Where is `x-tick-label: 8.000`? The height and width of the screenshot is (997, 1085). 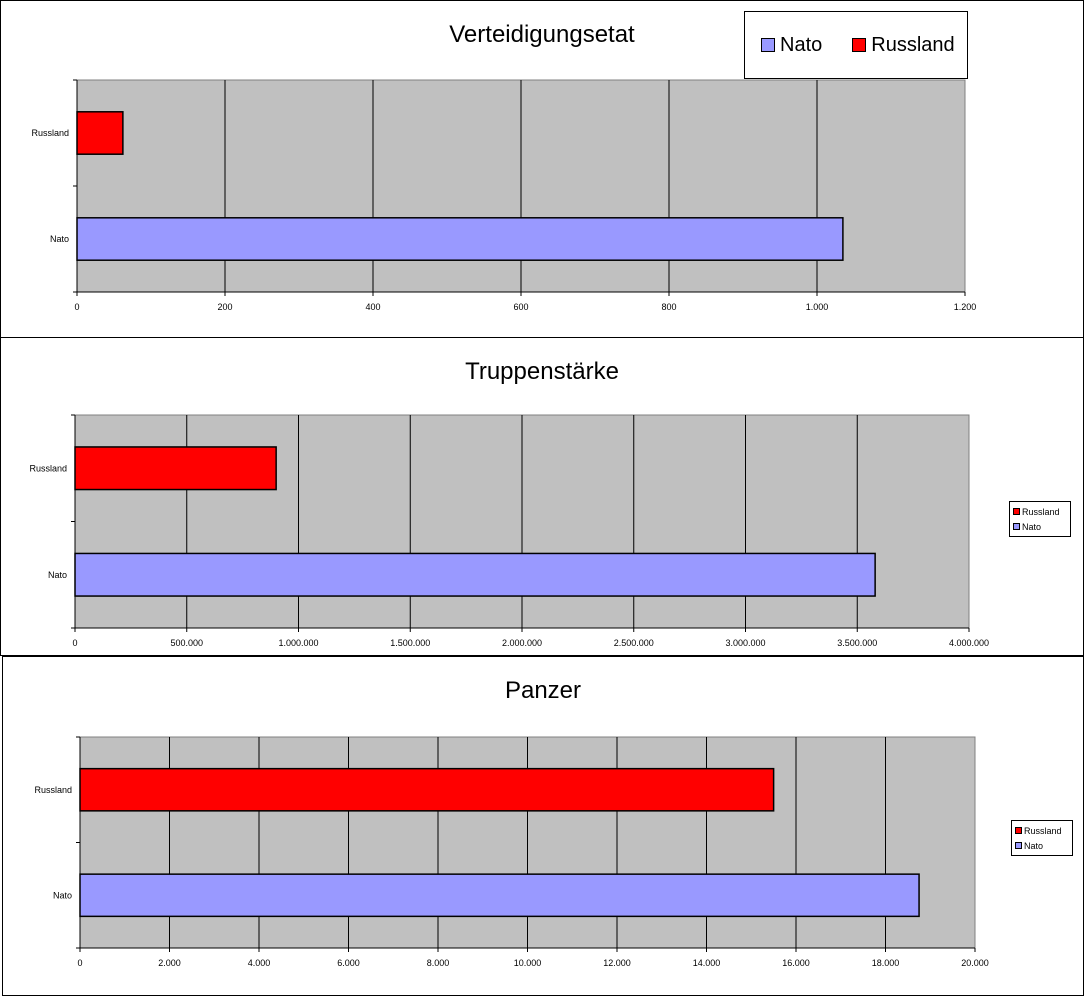 x-tick-label: 8.000 is located at coordinates (438, 963).